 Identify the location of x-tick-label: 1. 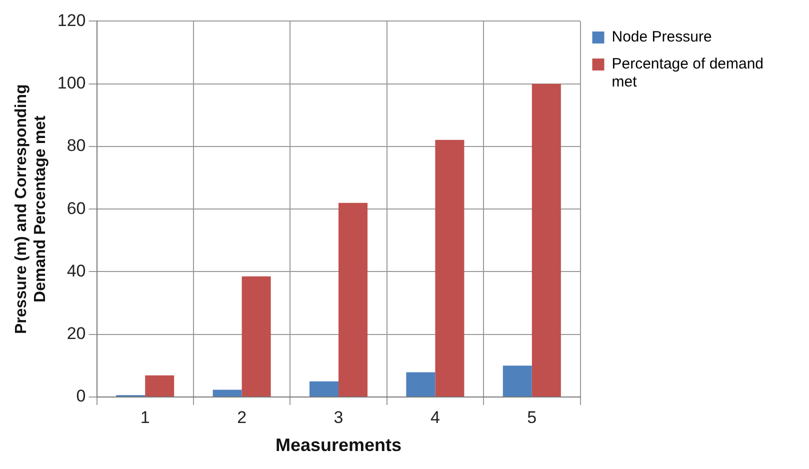
(145, 417).